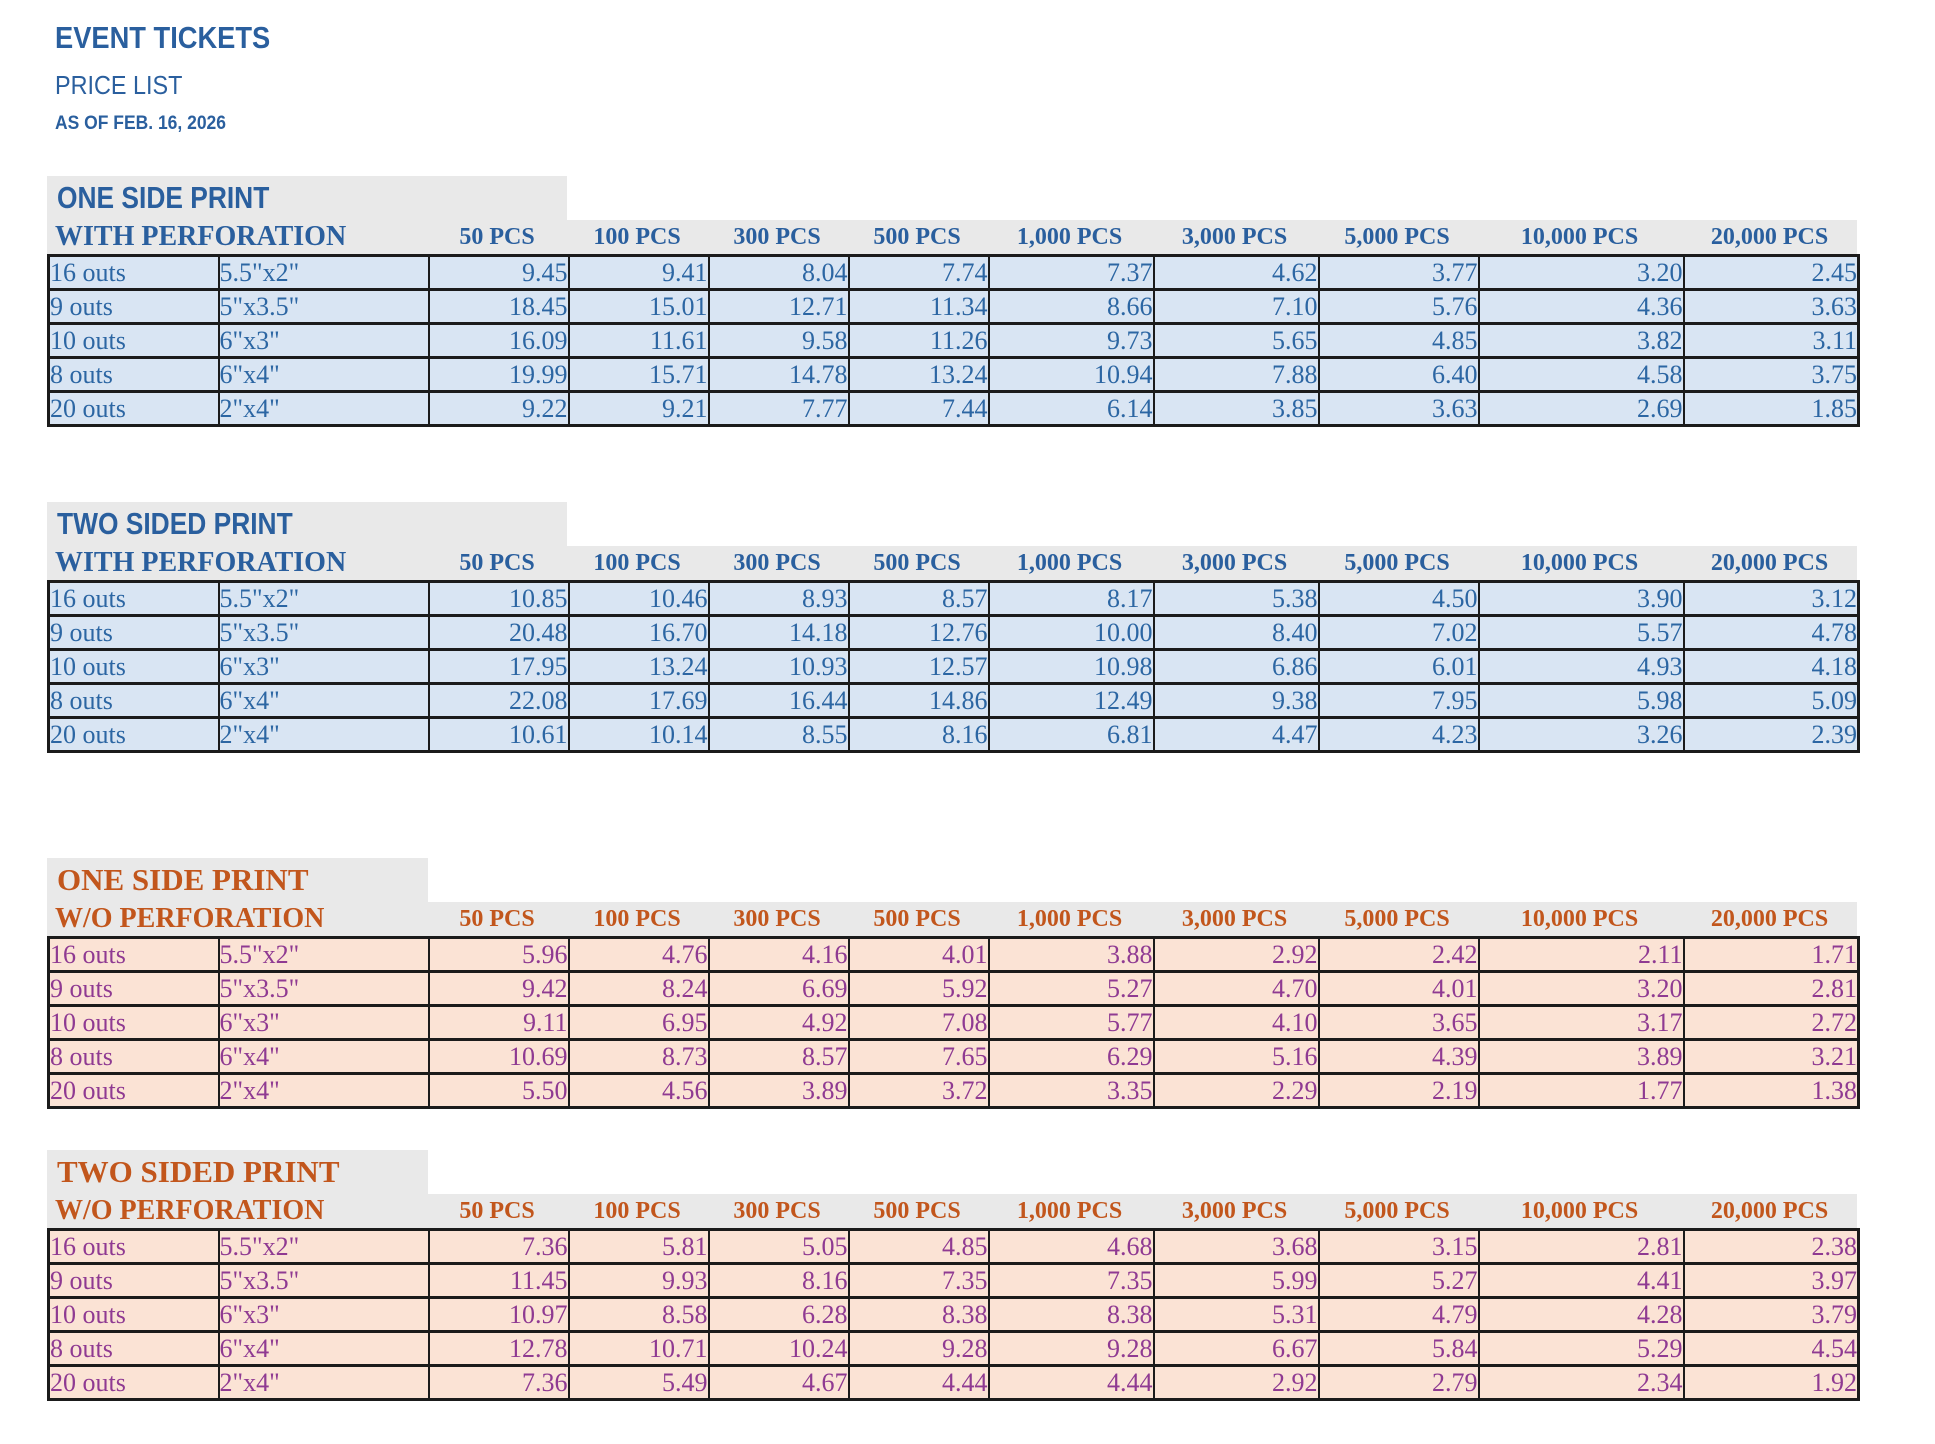 Image resolution: width=1935 pixels, height=1444 pixels. I want to click on price-cell: 3.11, so click(1771, 340).